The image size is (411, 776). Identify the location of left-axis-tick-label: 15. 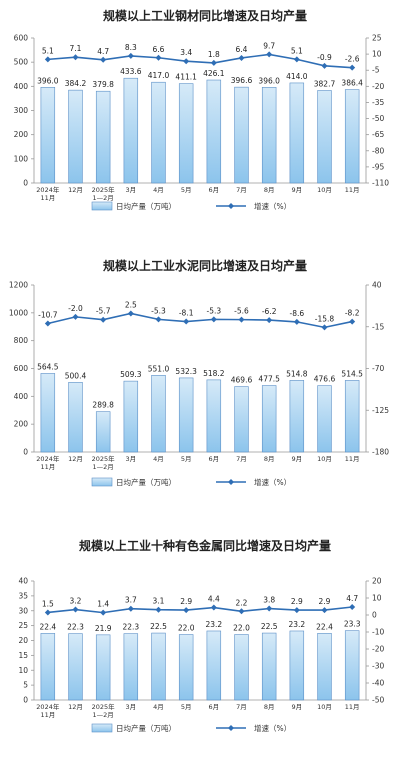
(23, 655).